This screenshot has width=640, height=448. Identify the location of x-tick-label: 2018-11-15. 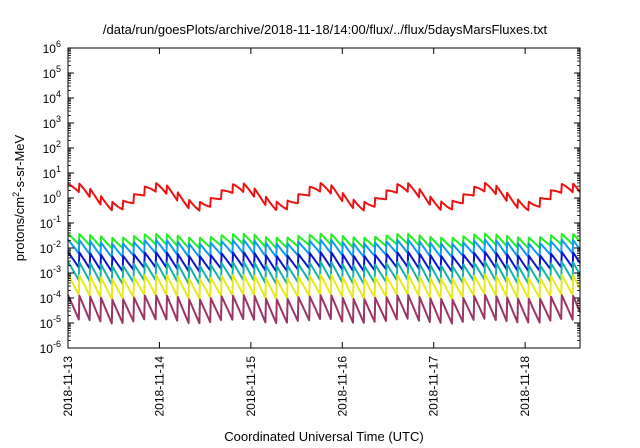
(251, 386).